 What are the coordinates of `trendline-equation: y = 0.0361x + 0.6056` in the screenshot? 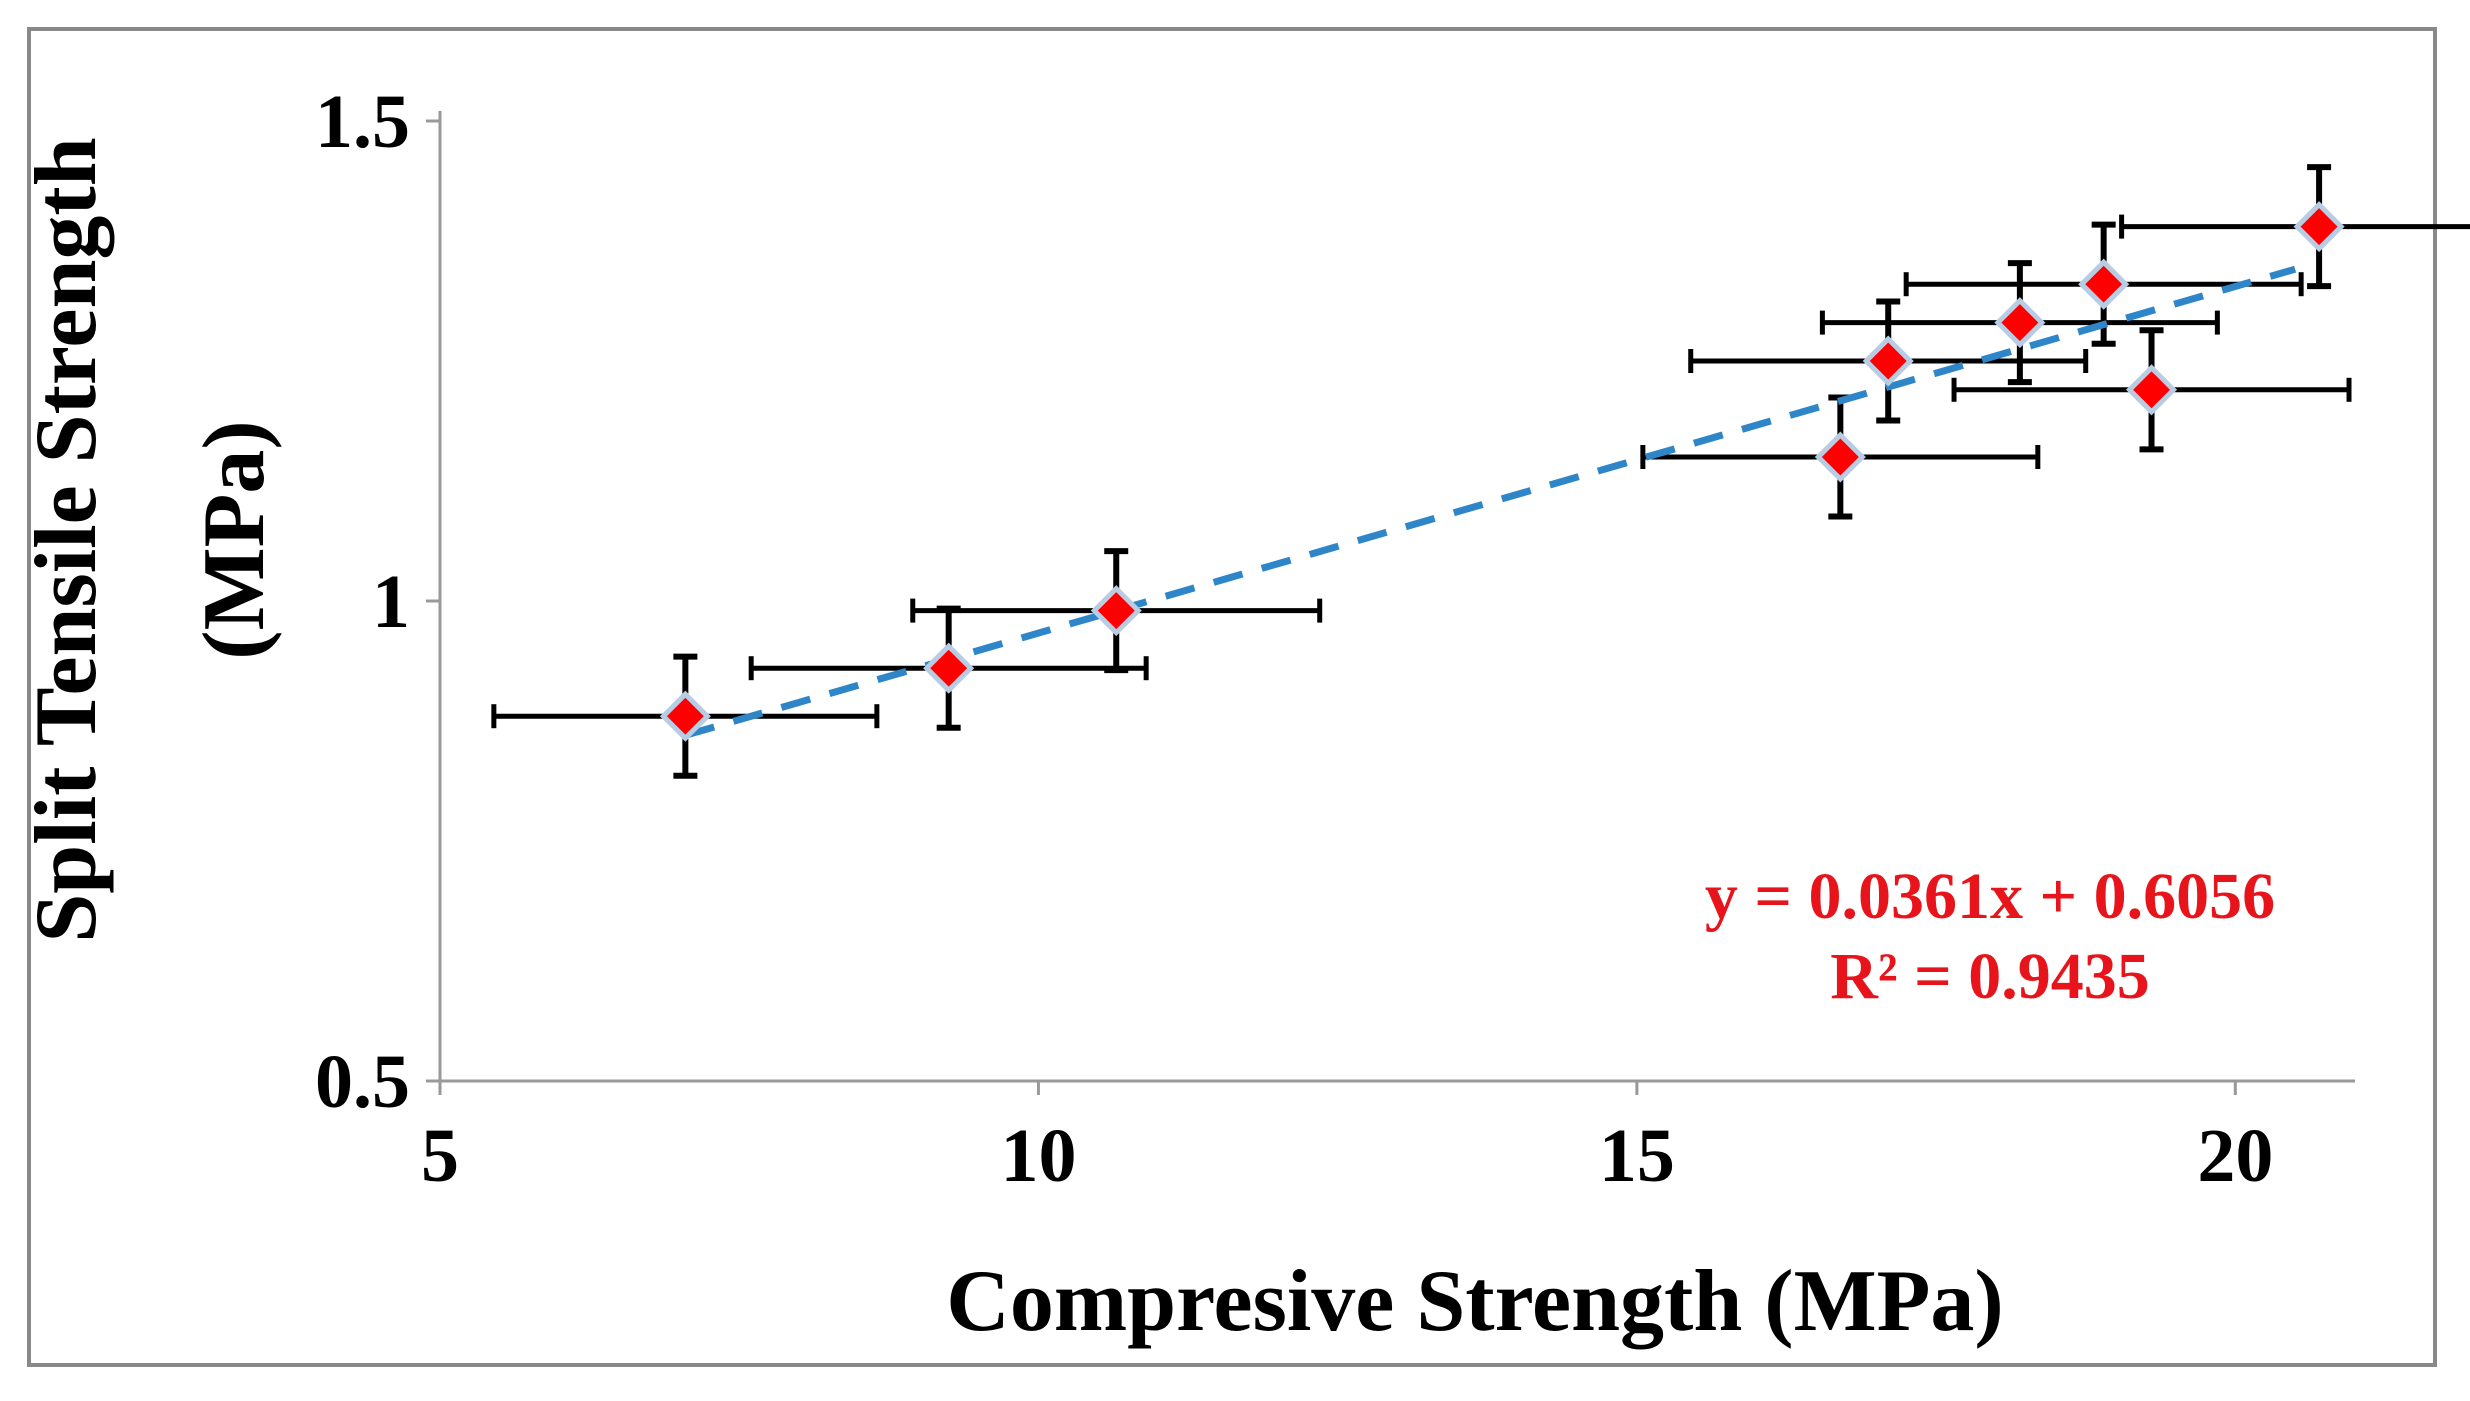 It's located at (1990, 896).